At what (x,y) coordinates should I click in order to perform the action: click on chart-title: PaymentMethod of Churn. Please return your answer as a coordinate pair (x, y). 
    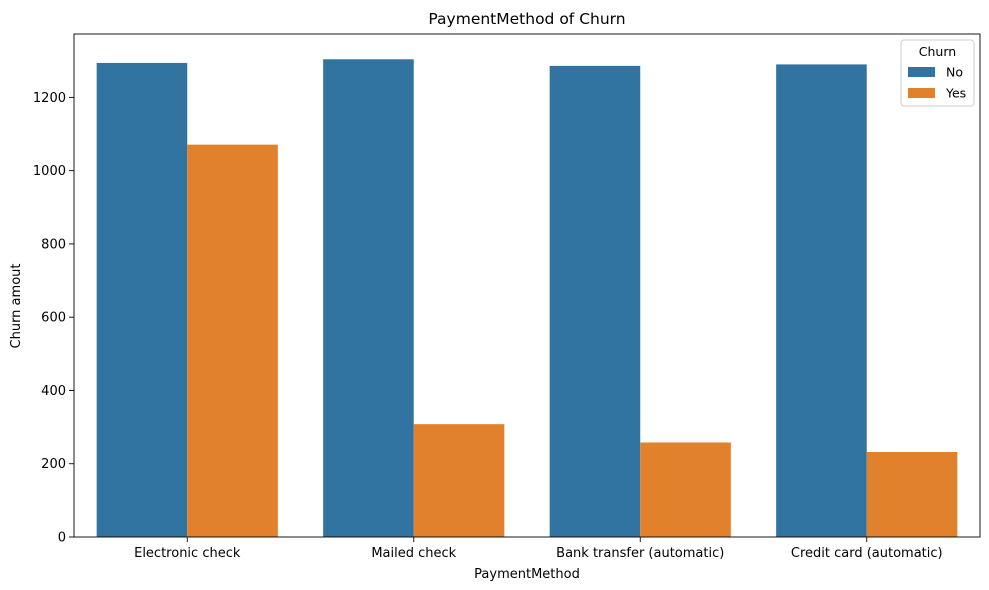
    Looking at the image, I should click on (526, 19).